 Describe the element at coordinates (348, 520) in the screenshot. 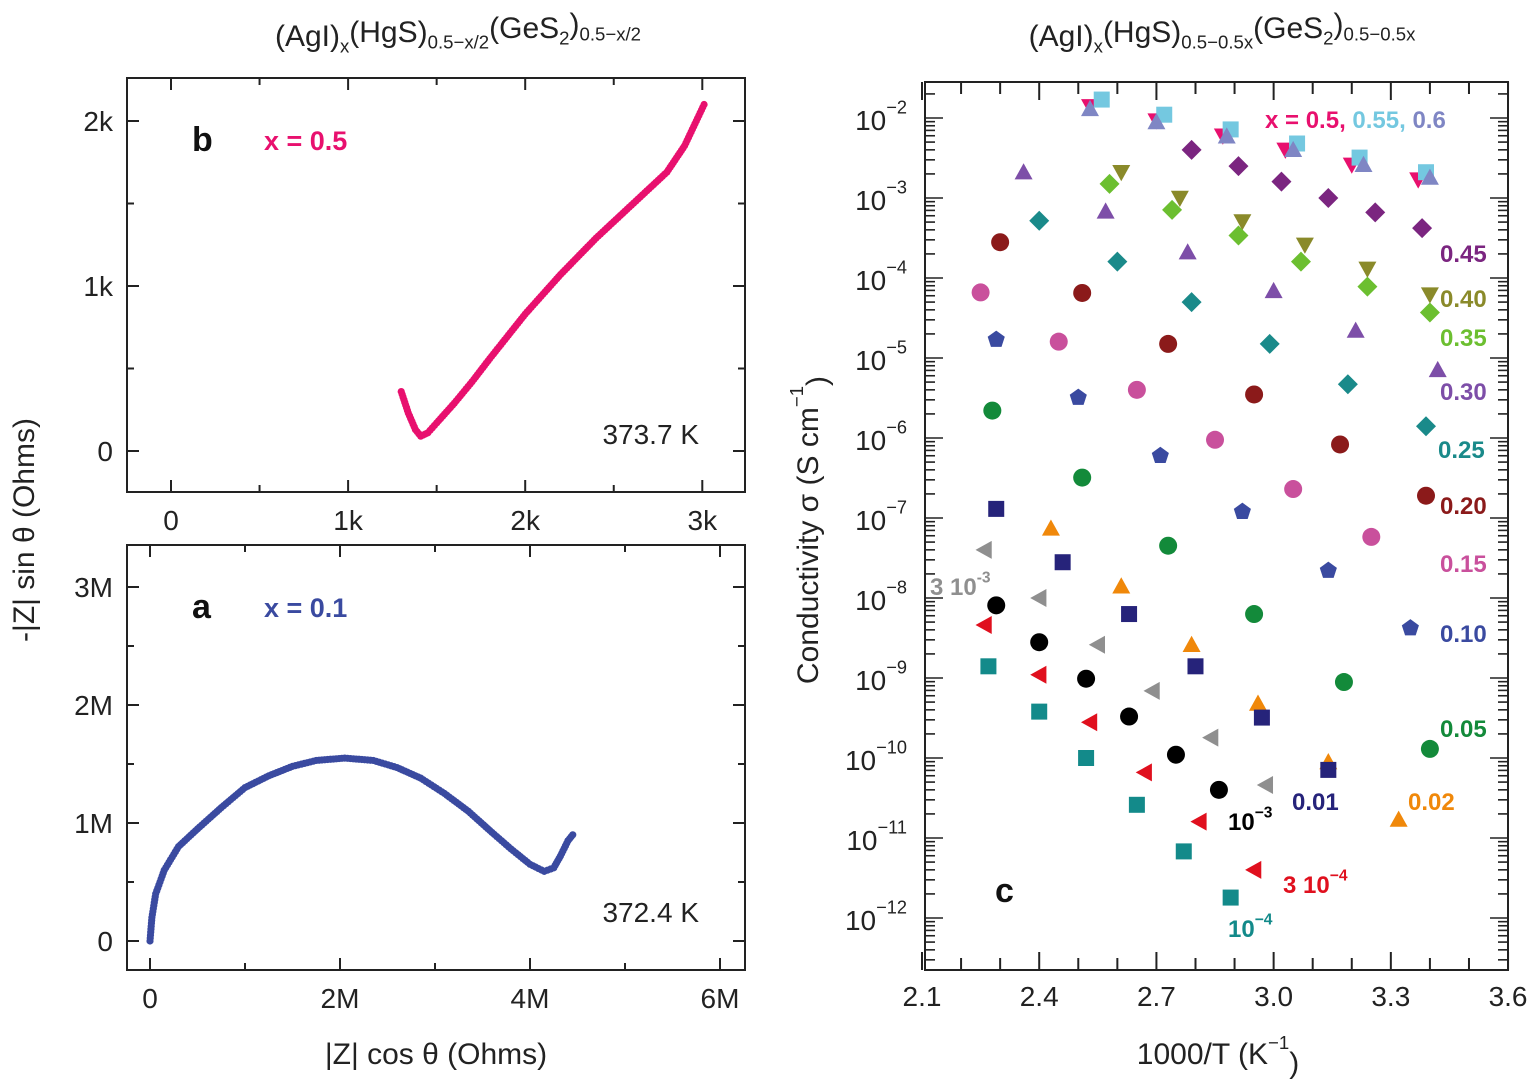

I see `x-tick-label: 1k` at that location.